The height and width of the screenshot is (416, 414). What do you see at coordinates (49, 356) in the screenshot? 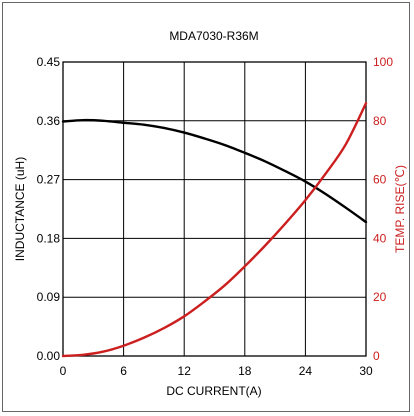
I see `left-y-tick-label: 0.00` at bounding box center [49, 356].